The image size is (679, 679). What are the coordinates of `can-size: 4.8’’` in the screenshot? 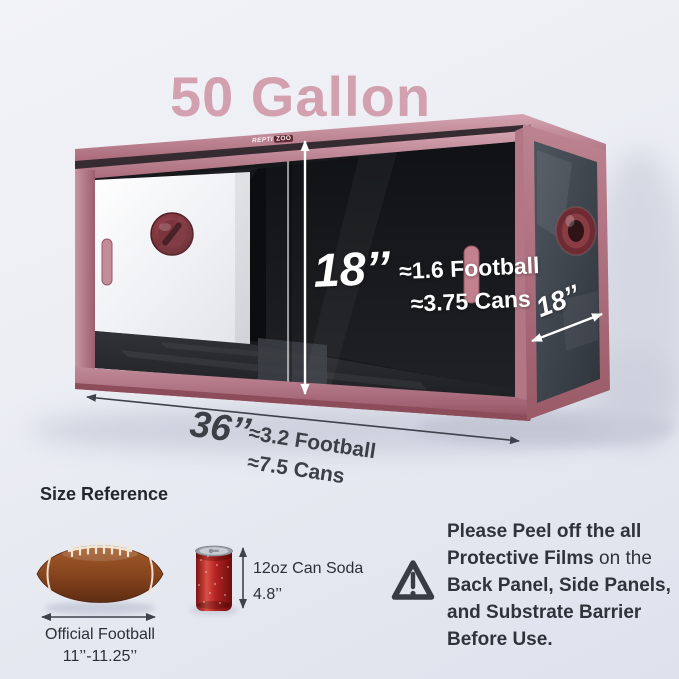 It's located at (268, 594).